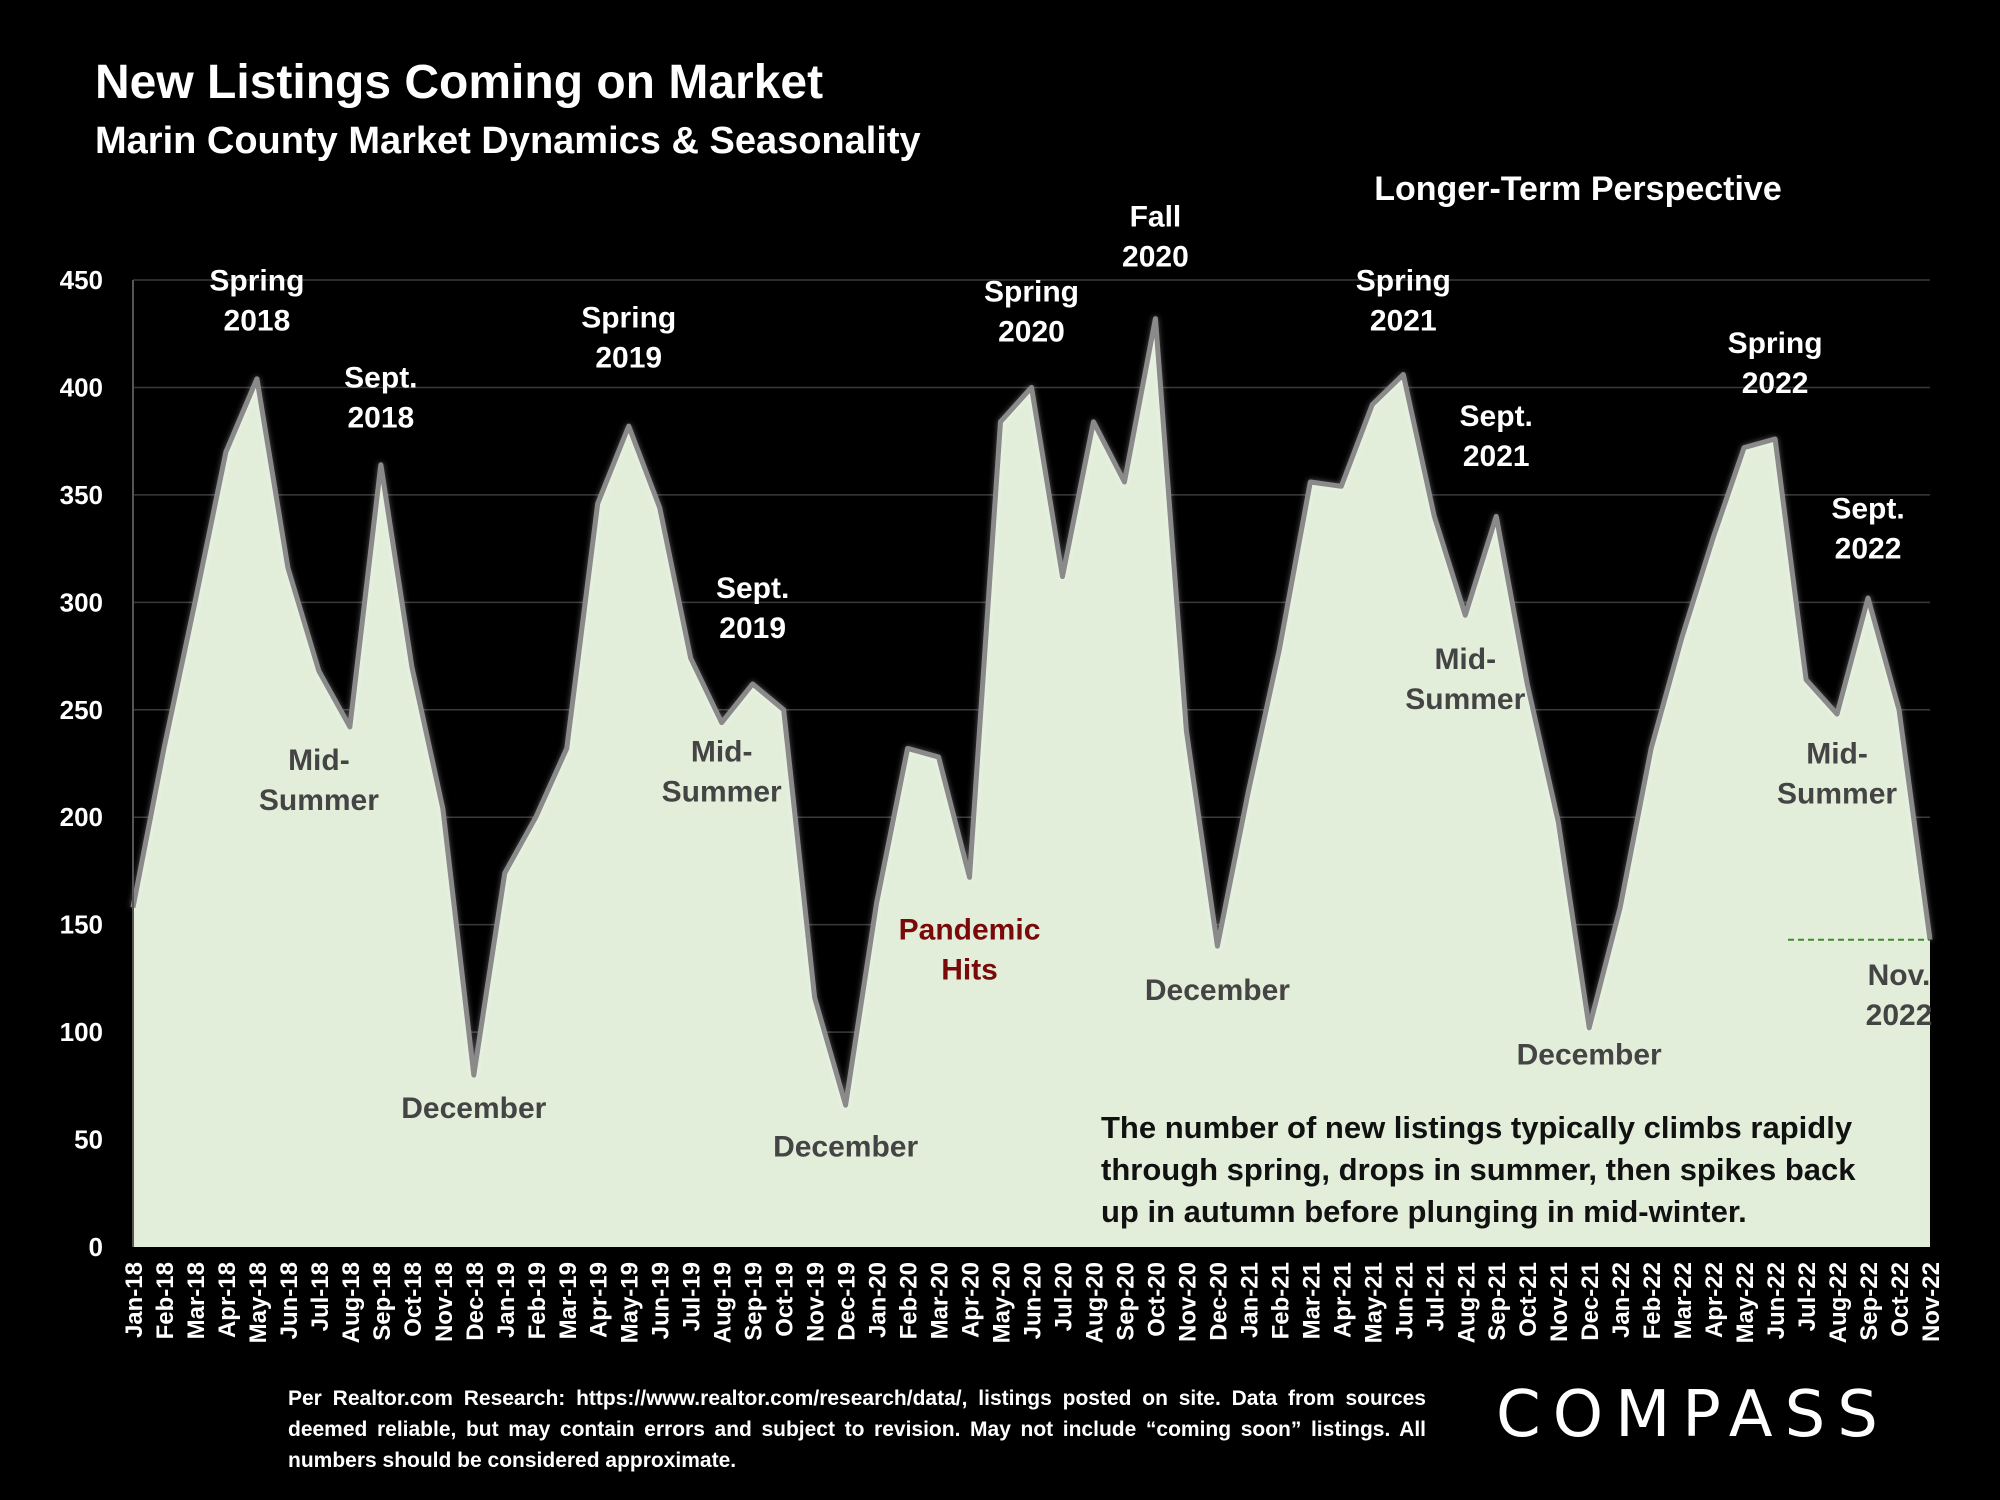 Image resolution: width=2000 pixels, height=1500 pixels. What do you see at coordinates (320, 1296) in the screenshot?
I see `x-tick-label: Jul-18` at bounding box center [320, 1296].